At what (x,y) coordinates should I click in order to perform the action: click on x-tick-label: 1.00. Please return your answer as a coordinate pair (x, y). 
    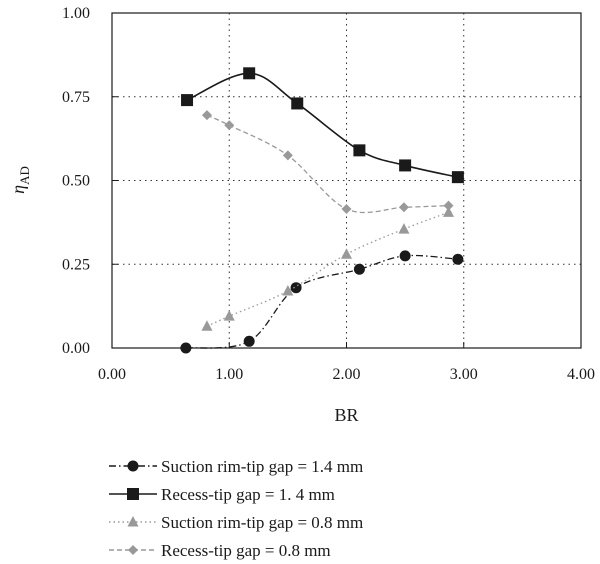
    Looking at the image, I should click on (229, 374).